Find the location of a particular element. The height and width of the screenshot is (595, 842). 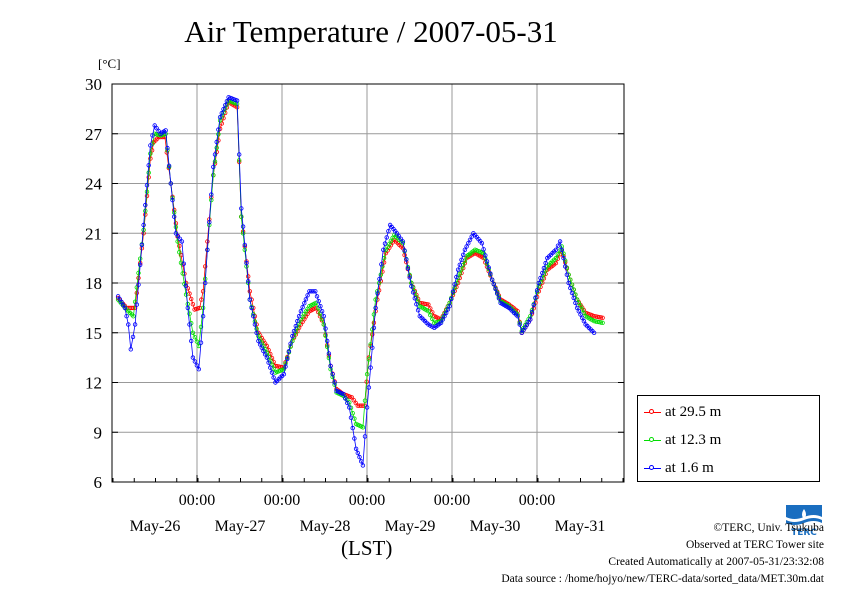

legend-swatch-12-3m is located at coordinates (652, 440).